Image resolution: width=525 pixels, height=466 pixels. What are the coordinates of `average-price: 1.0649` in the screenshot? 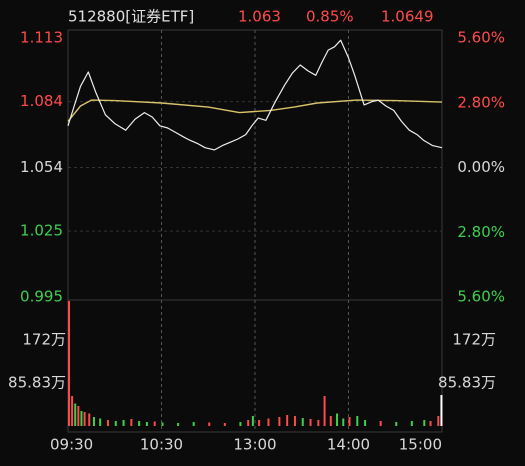 It's located at (407, 17).